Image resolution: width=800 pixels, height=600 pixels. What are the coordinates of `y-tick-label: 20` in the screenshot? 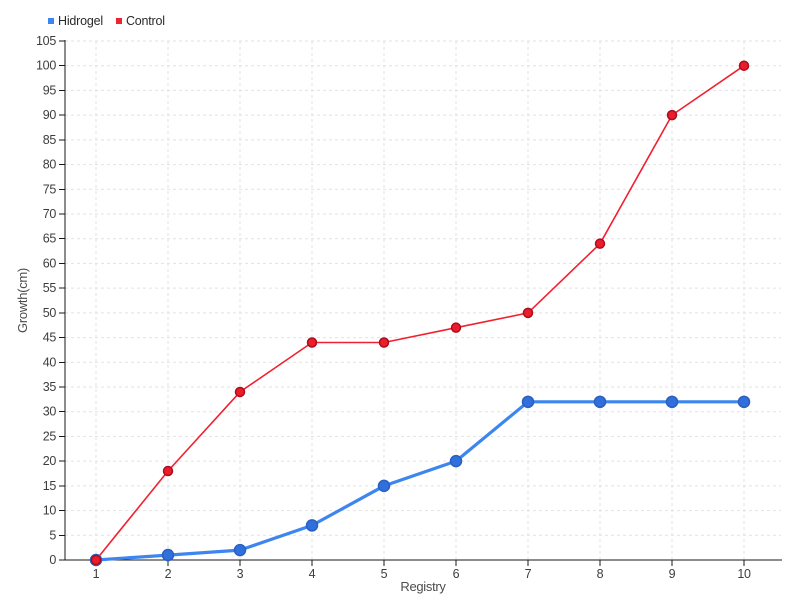 It's located at (50, 461).